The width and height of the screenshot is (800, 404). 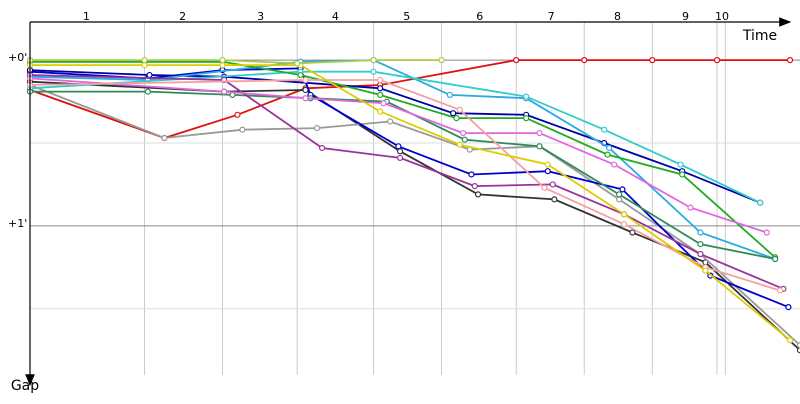 What do you see at coordinates (479, 16) in the screenshot?
I see `x-tick-label: 6` at bounding box center [479, 16].